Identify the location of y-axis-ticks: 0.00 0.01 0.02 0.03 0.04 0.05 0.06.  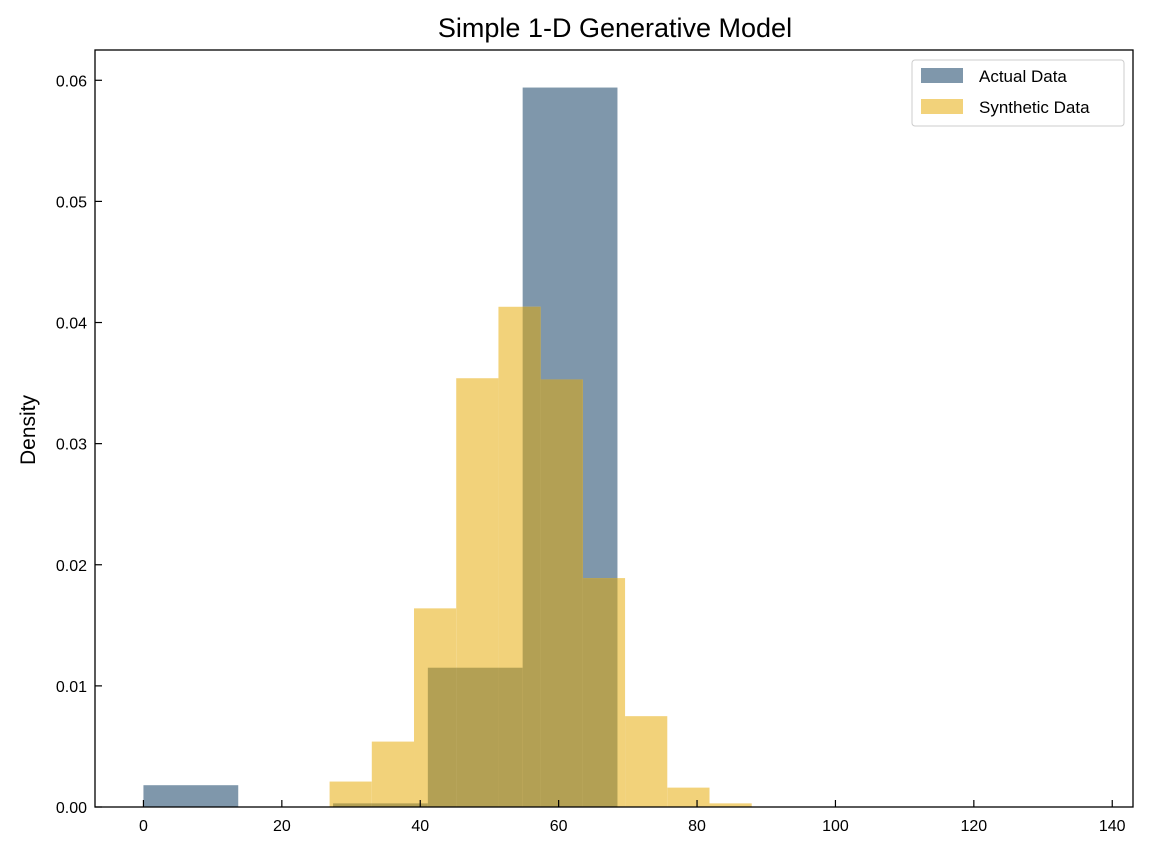
(79, 445).